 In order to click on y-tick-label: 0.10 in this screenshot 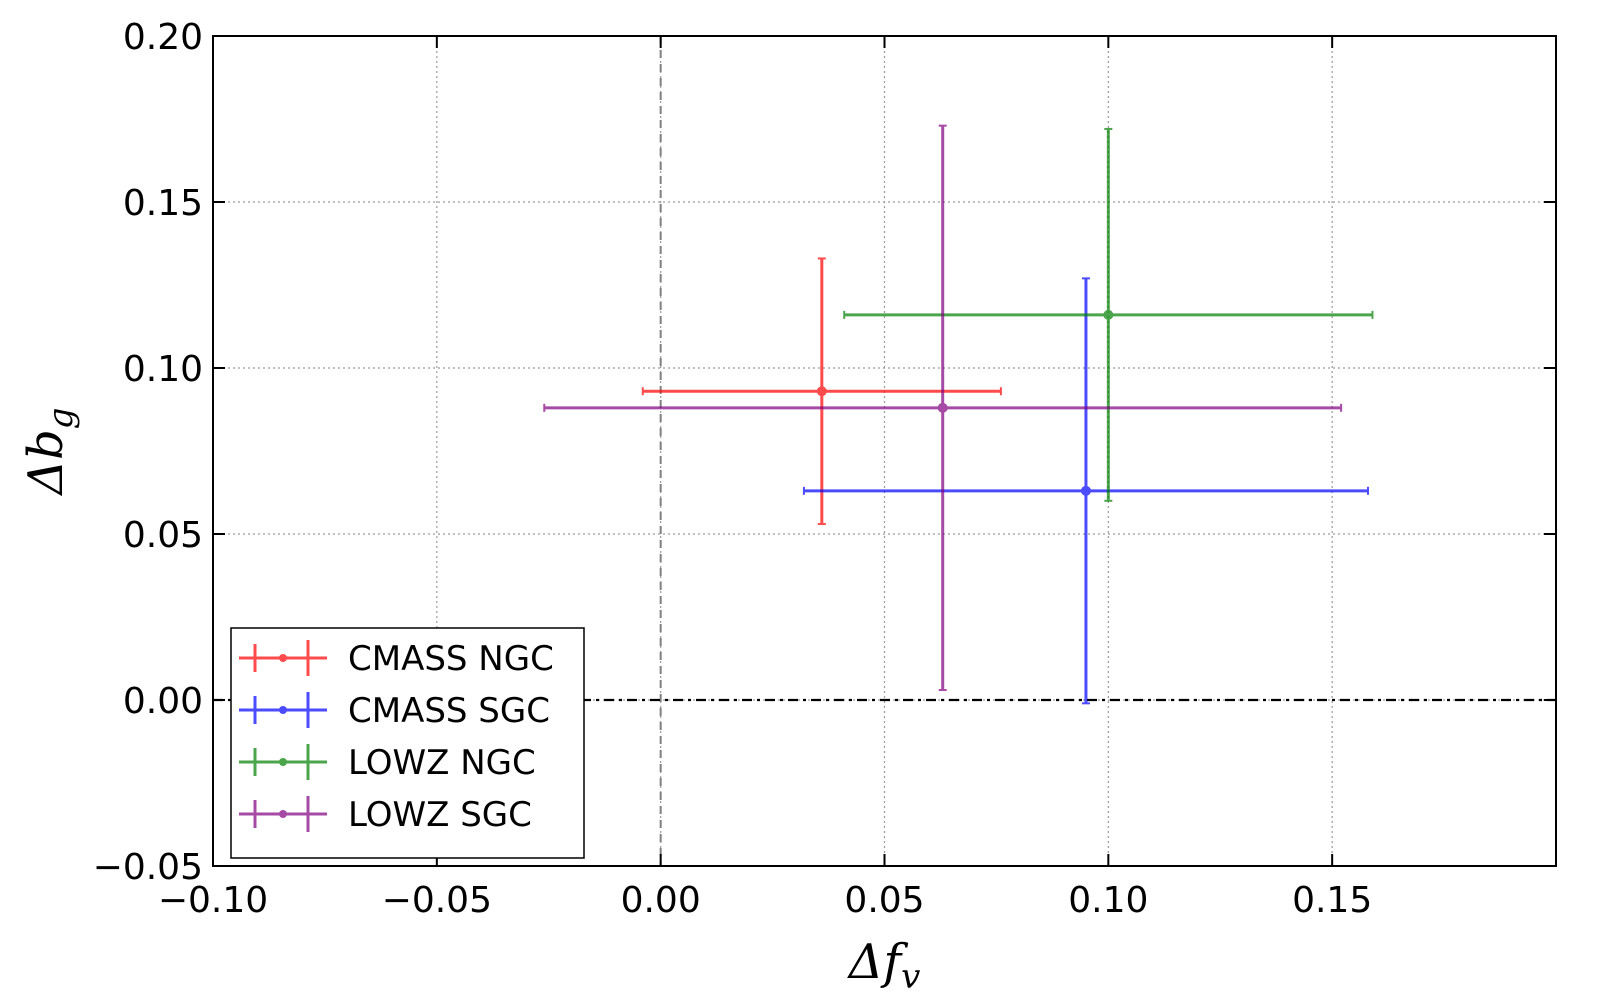, I will do `click(163, 369)`.